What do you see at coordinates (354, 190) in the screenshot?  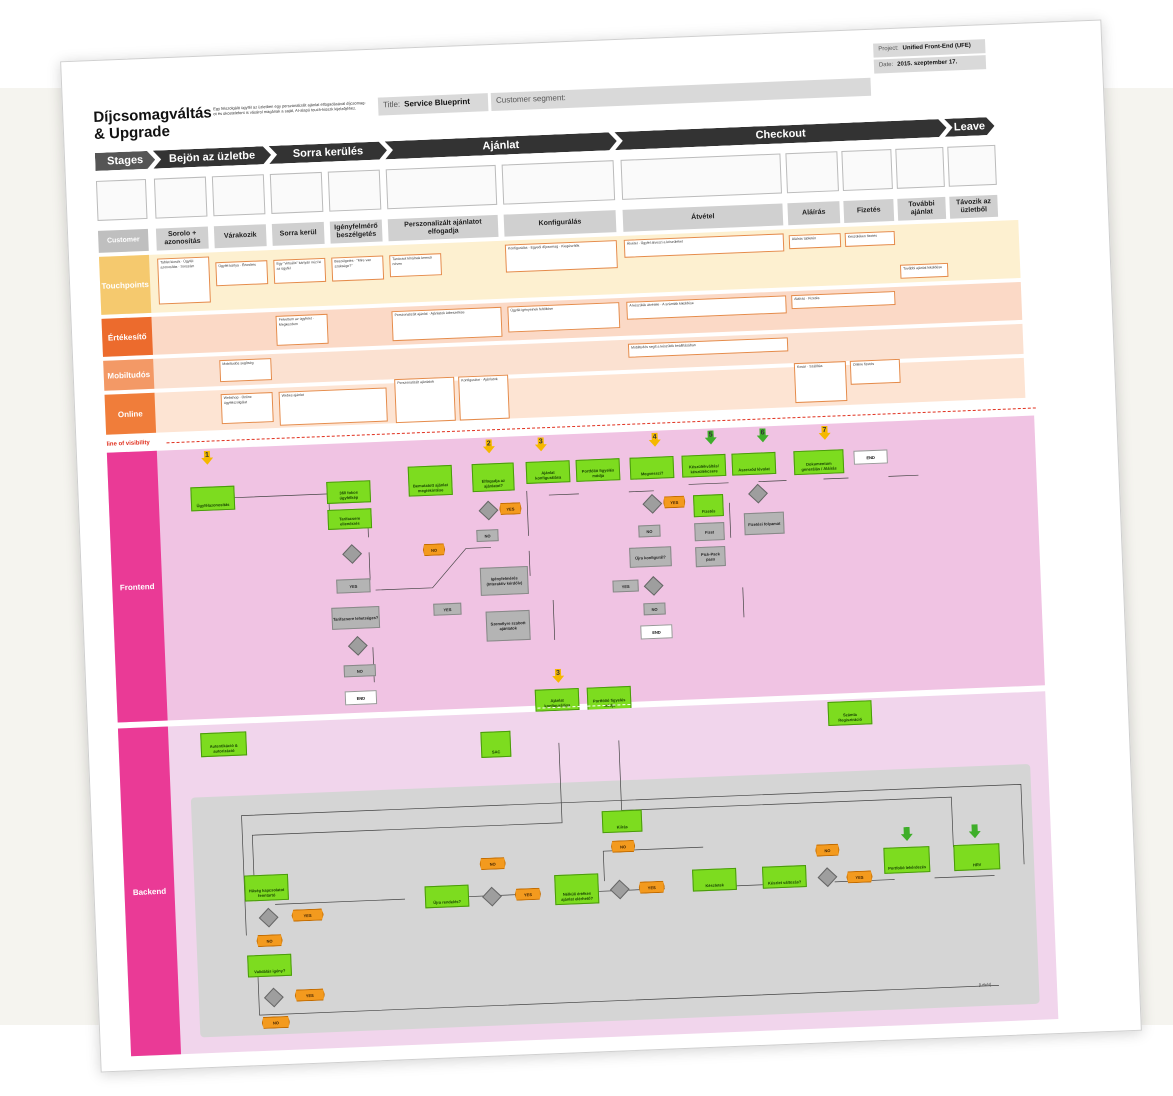 I see `conversation-picture` at bounding box center [354, 190].